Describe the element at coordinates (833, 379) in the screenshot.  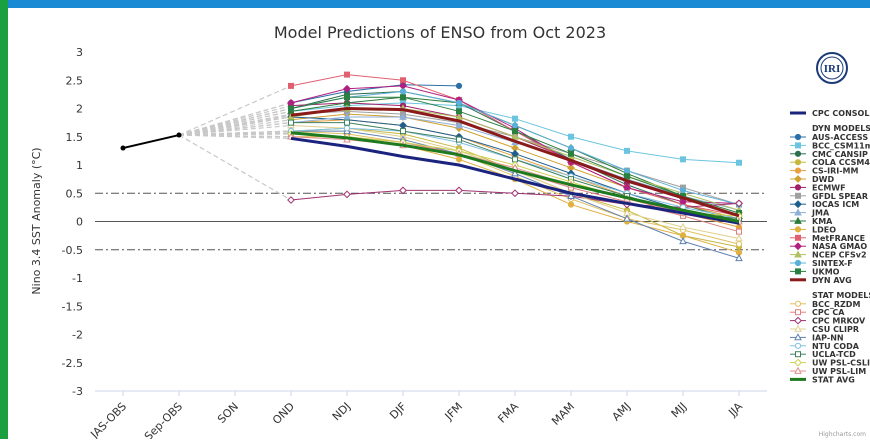
I see `legend-label: STAT AVG` at that location.